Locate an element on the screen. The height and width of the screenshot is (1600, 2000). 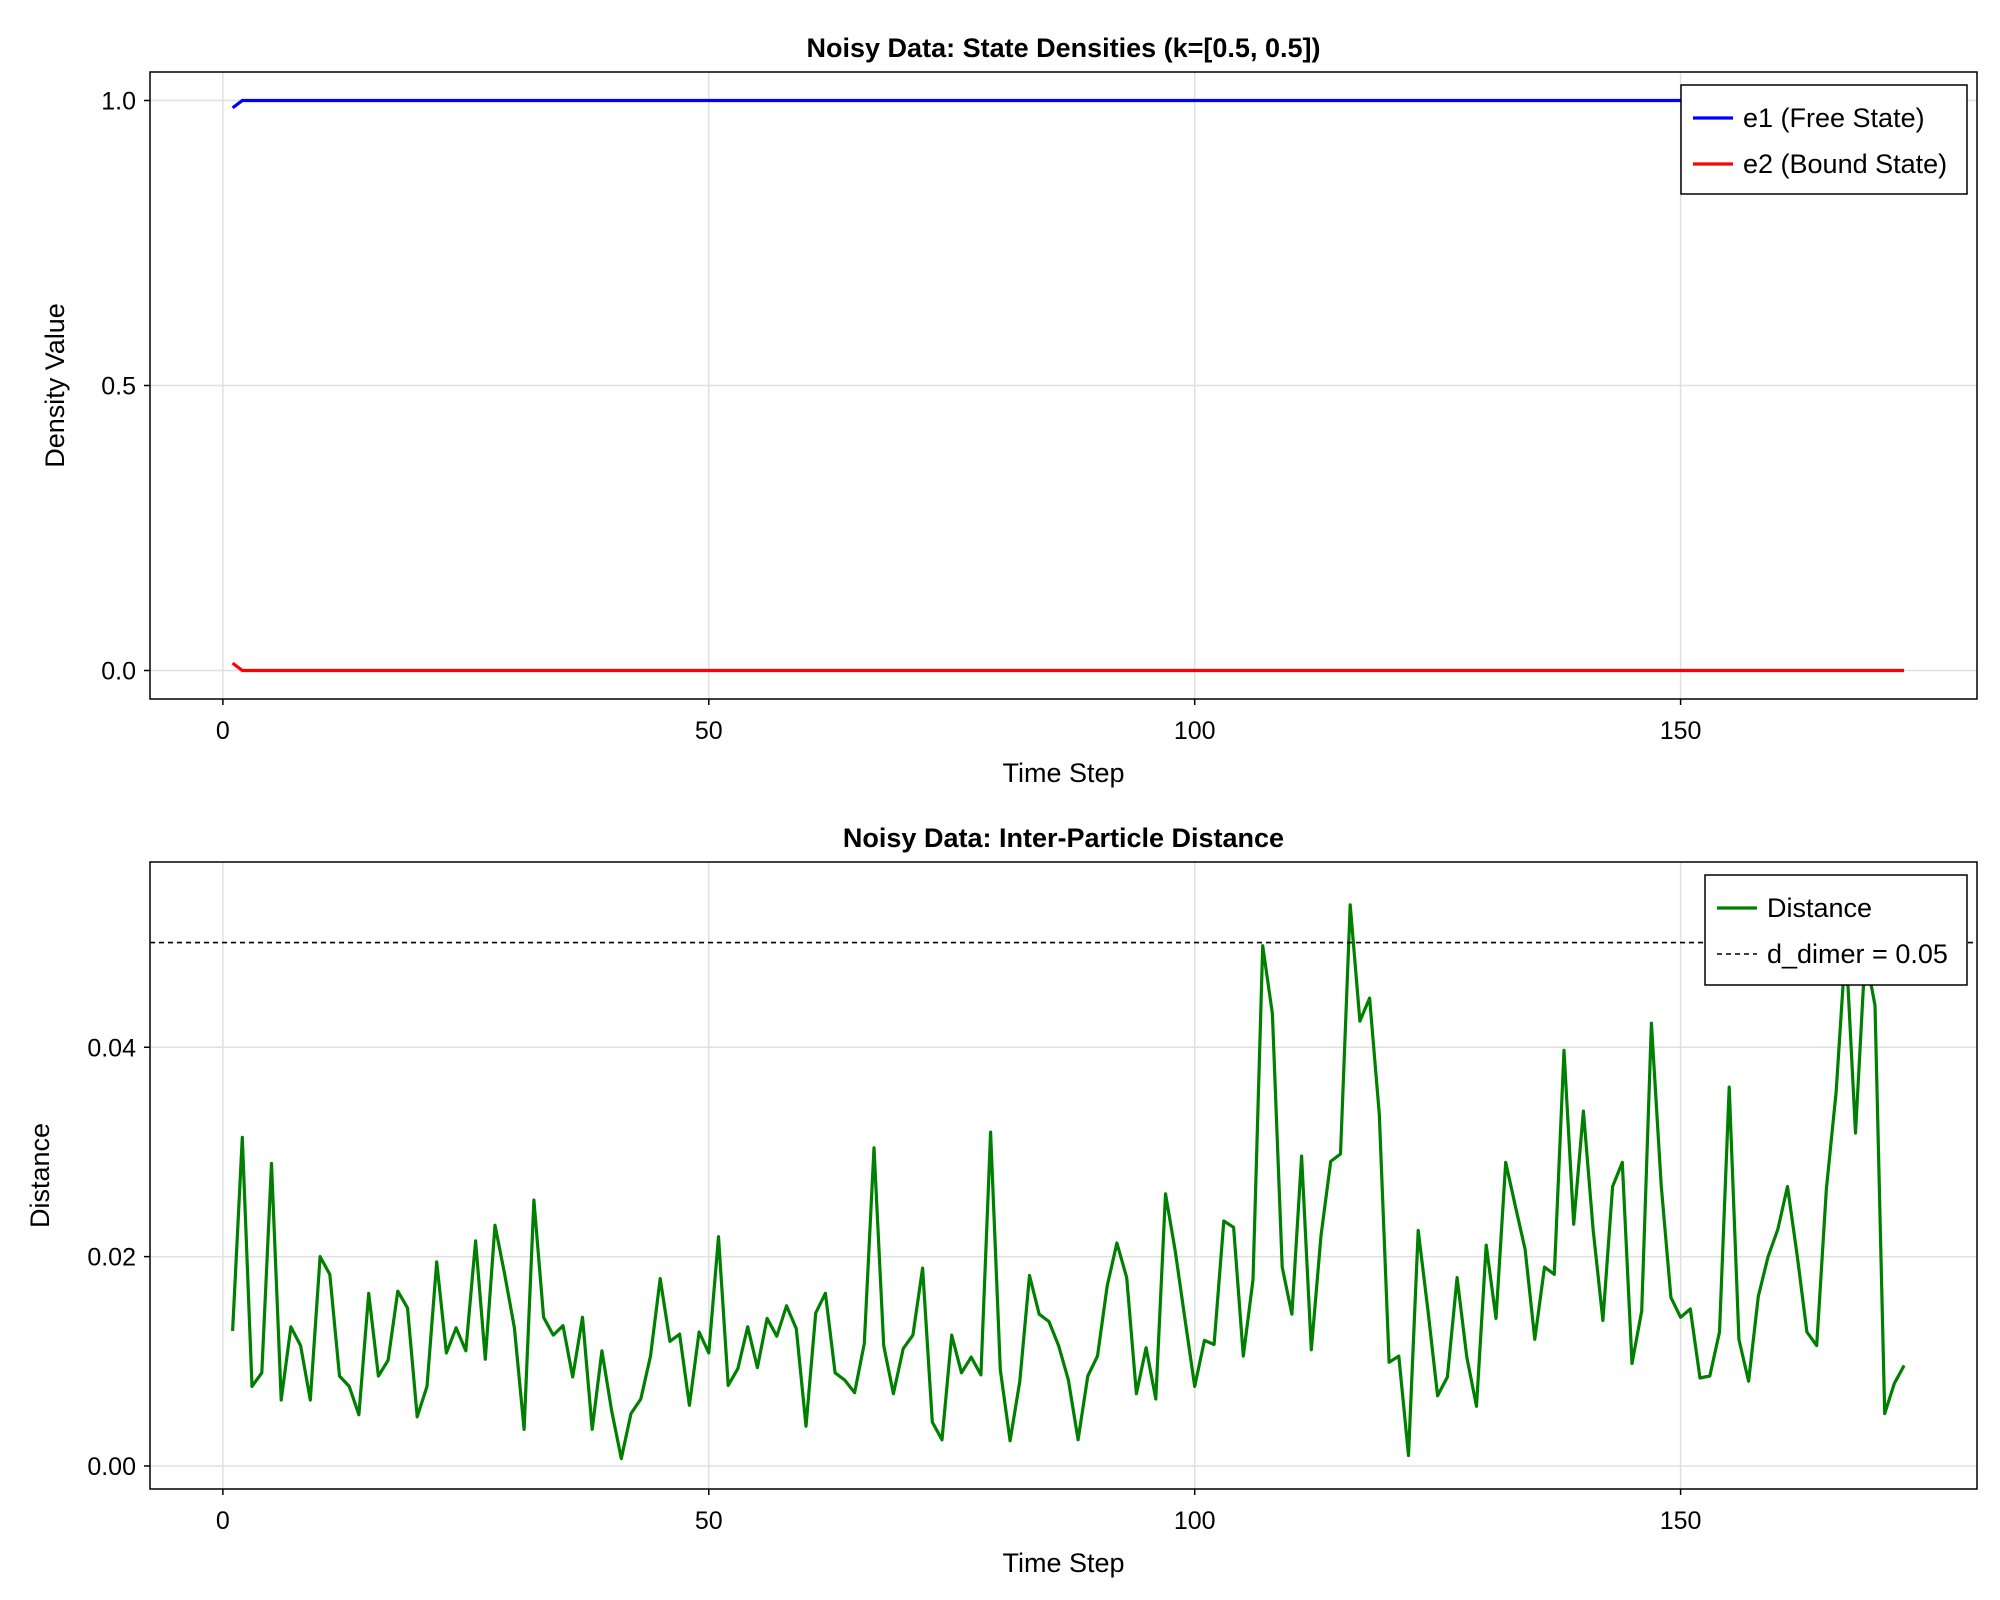
distance-x-tick-label: 100 is located at coordinates (1195, 1521).